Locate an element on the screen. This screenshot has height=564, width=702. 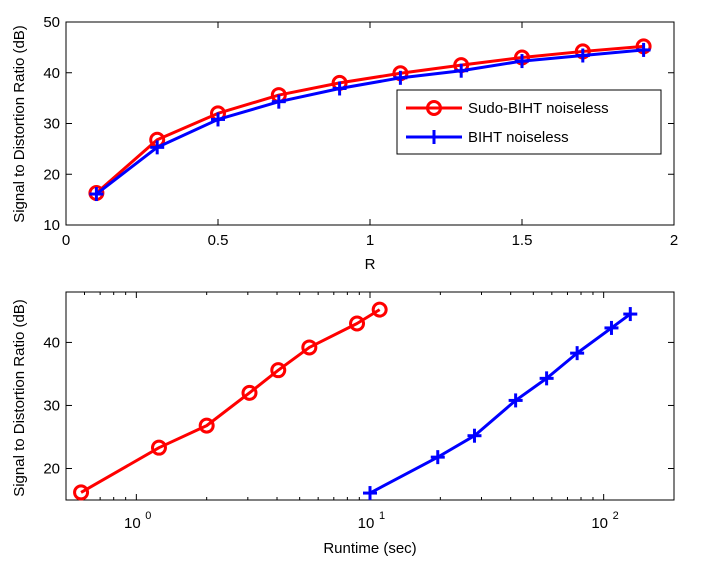
x-tick-label: 1 is located at coordinates (370, 240).